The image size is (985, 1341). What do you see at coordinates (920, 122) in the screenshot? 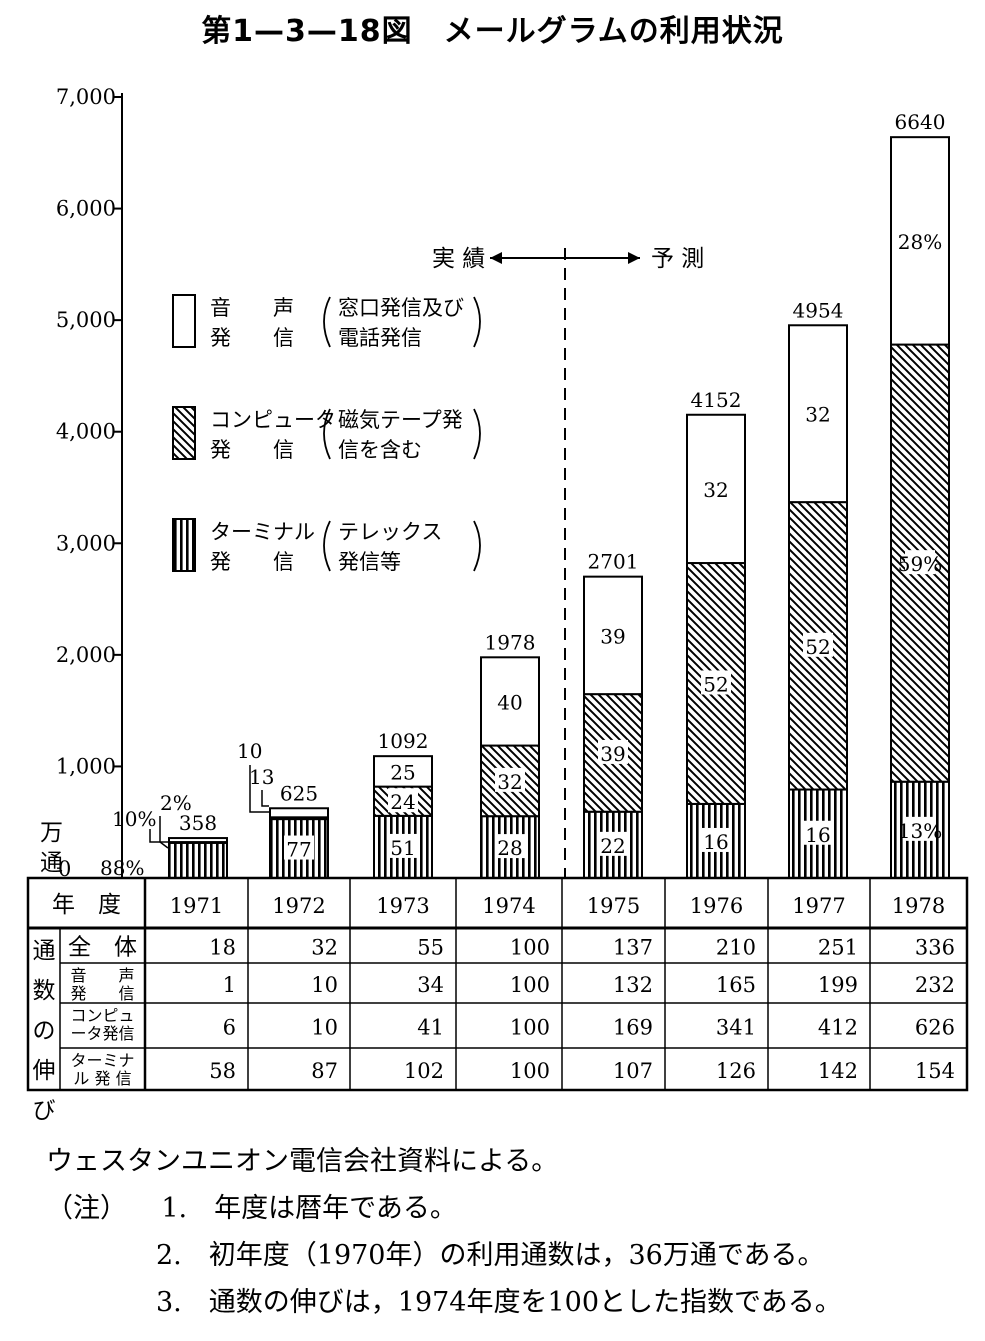
I see `bar-total-label: 6640` at bounding box center [920, 122].